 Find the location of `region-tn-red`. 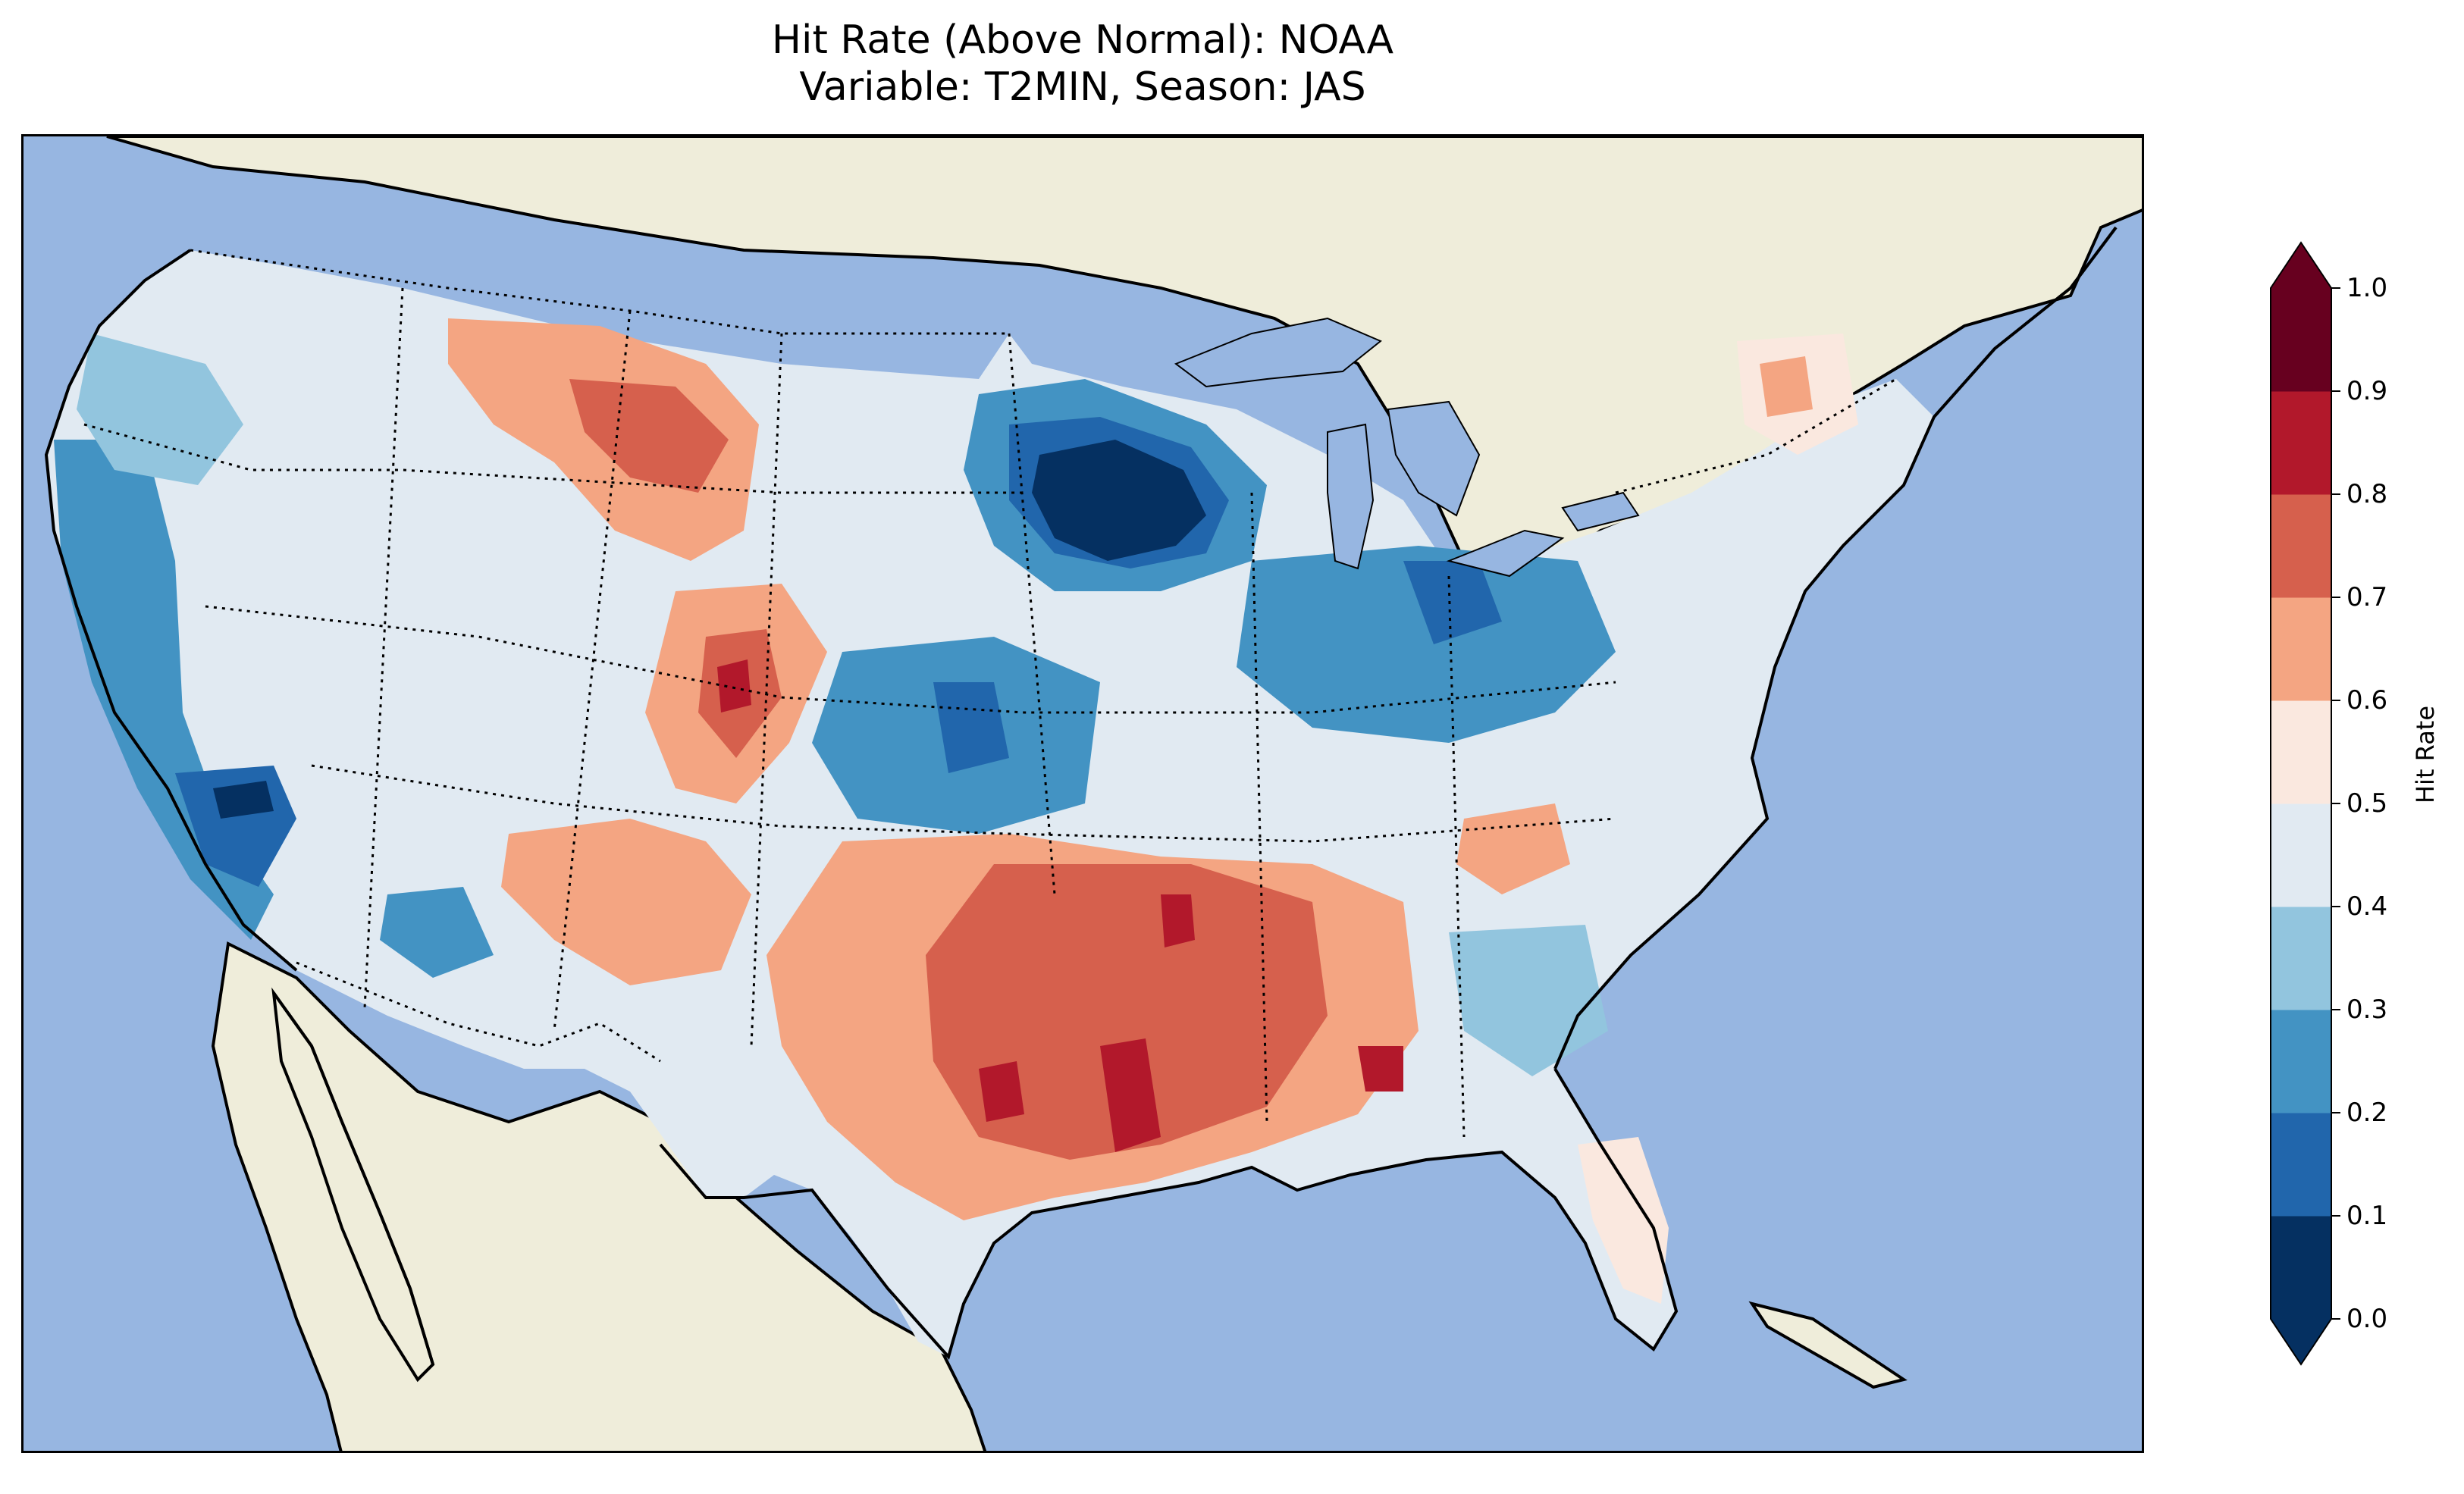

region-tn-red is located at coordinates (1513, 848).